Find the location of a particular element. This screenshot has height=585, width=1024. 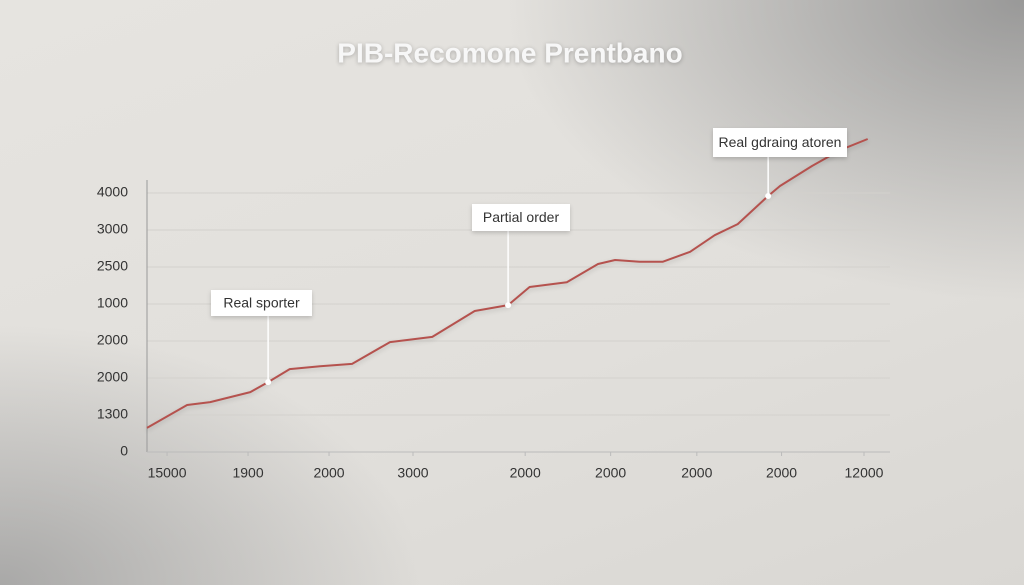

y-tick-label: 1300 is located at coordinates (112, 414).